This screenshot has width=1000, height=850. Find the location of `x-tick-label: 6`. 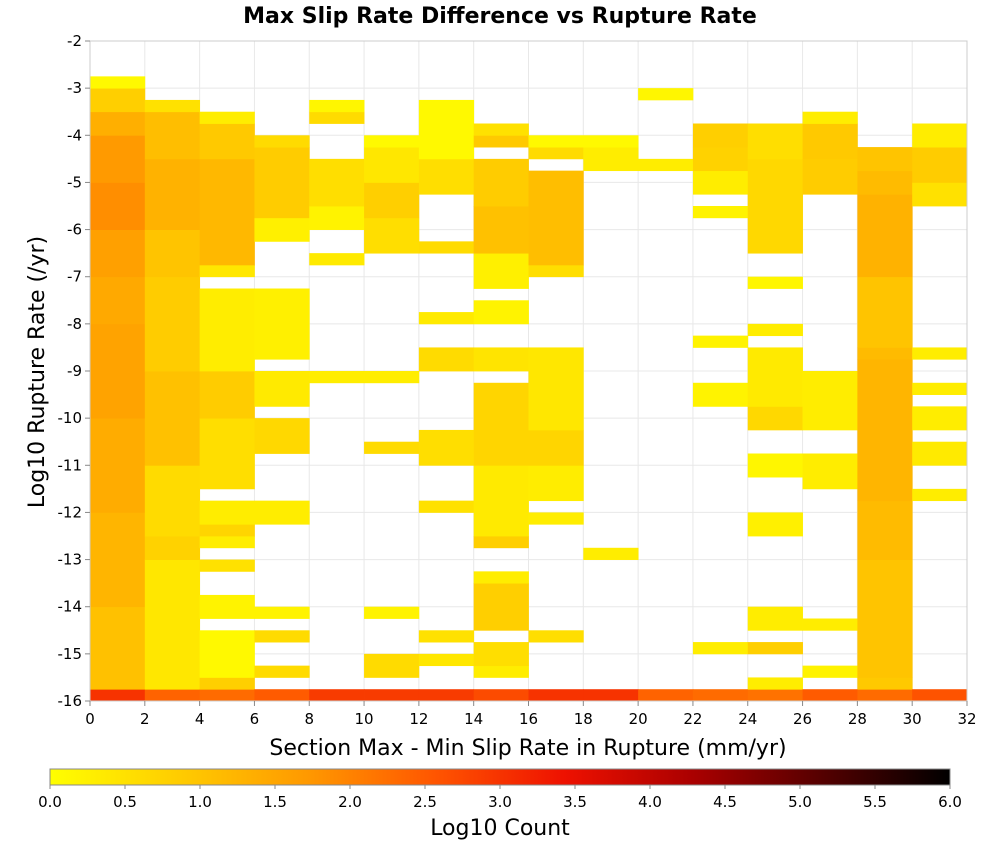

x-tick-label: 6 is located at coordinates (255, 719).